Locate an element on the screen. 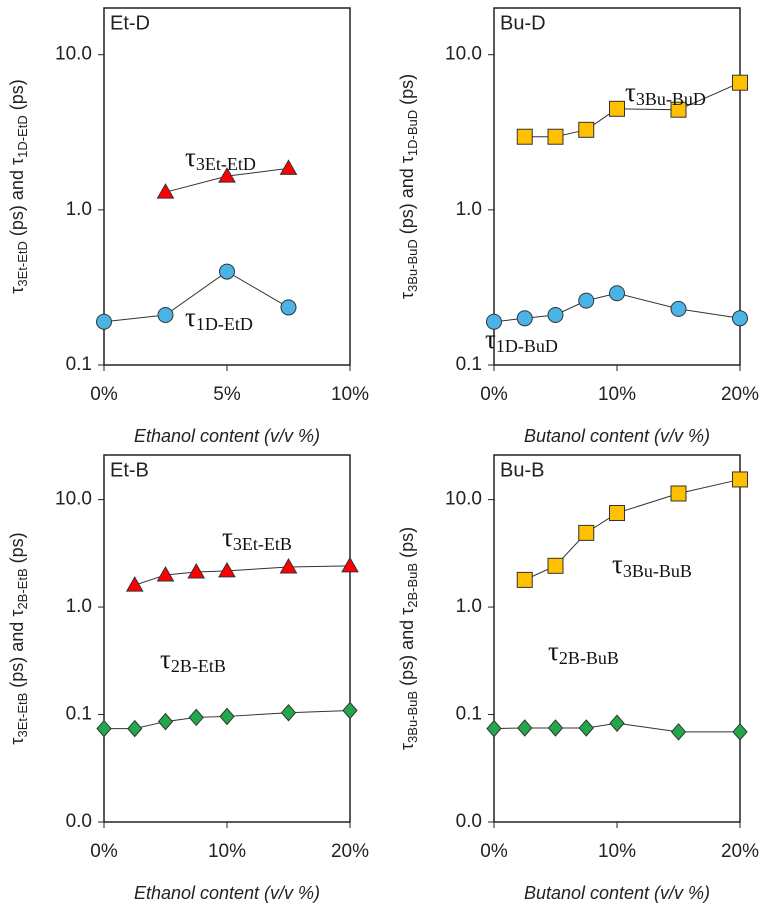  y-axis-title: τ3Et-EtD​ (ps) and τ1D-EtD​ (ps) is located at coordinates (19, 186).